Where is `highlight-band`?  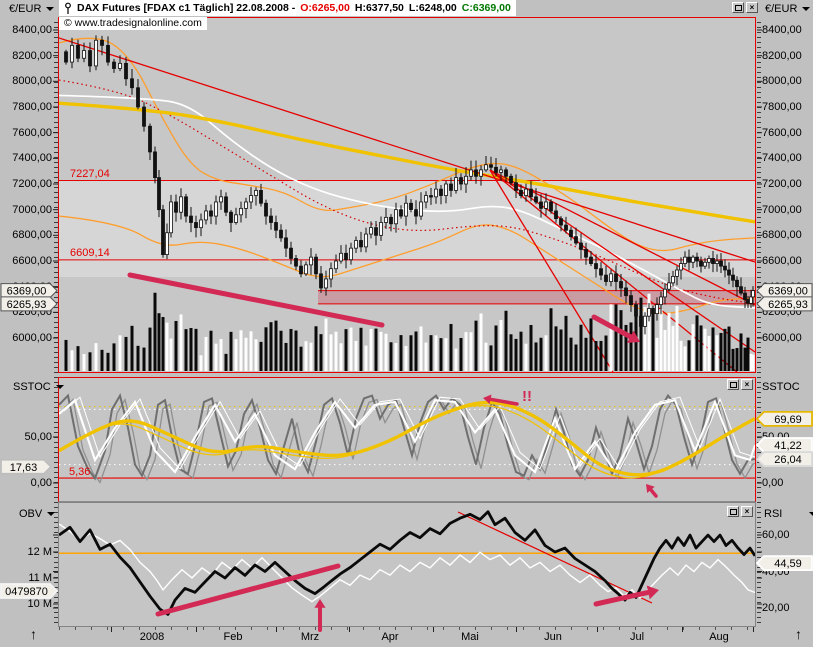 highlight-band is located at coordinates (407, 229).